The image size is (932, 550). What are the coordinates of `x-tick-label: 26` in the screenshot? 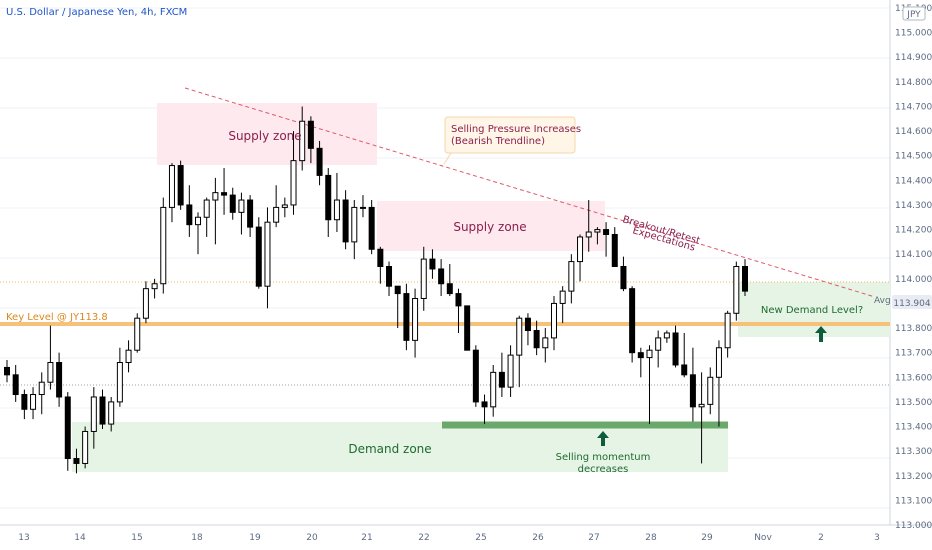 It's located at (538, 538).